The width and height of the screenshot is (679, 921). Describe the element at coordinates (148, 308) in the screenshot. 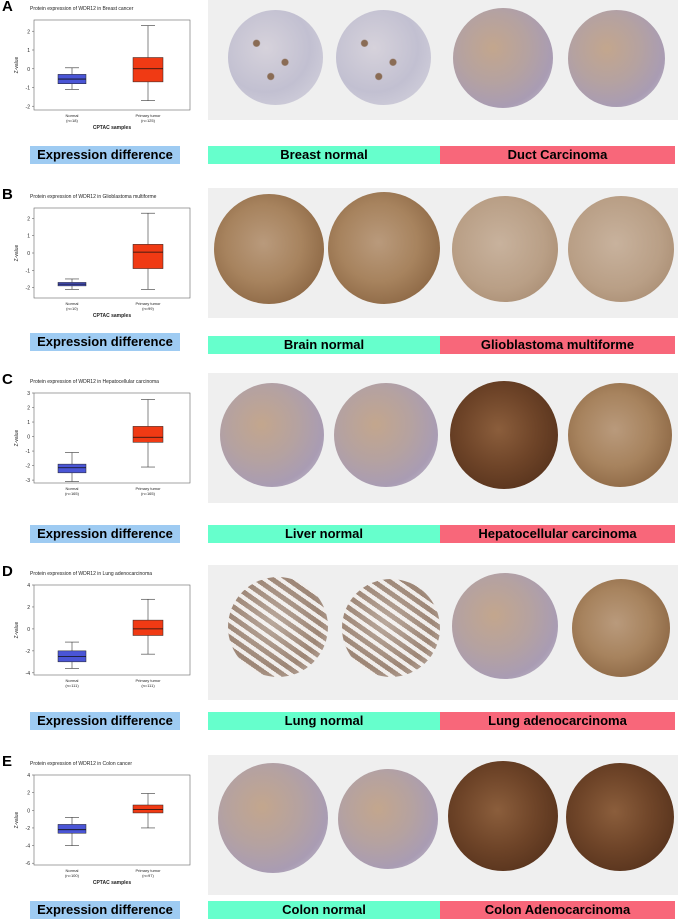

I see `x-category-count: (n=99)` at that location.